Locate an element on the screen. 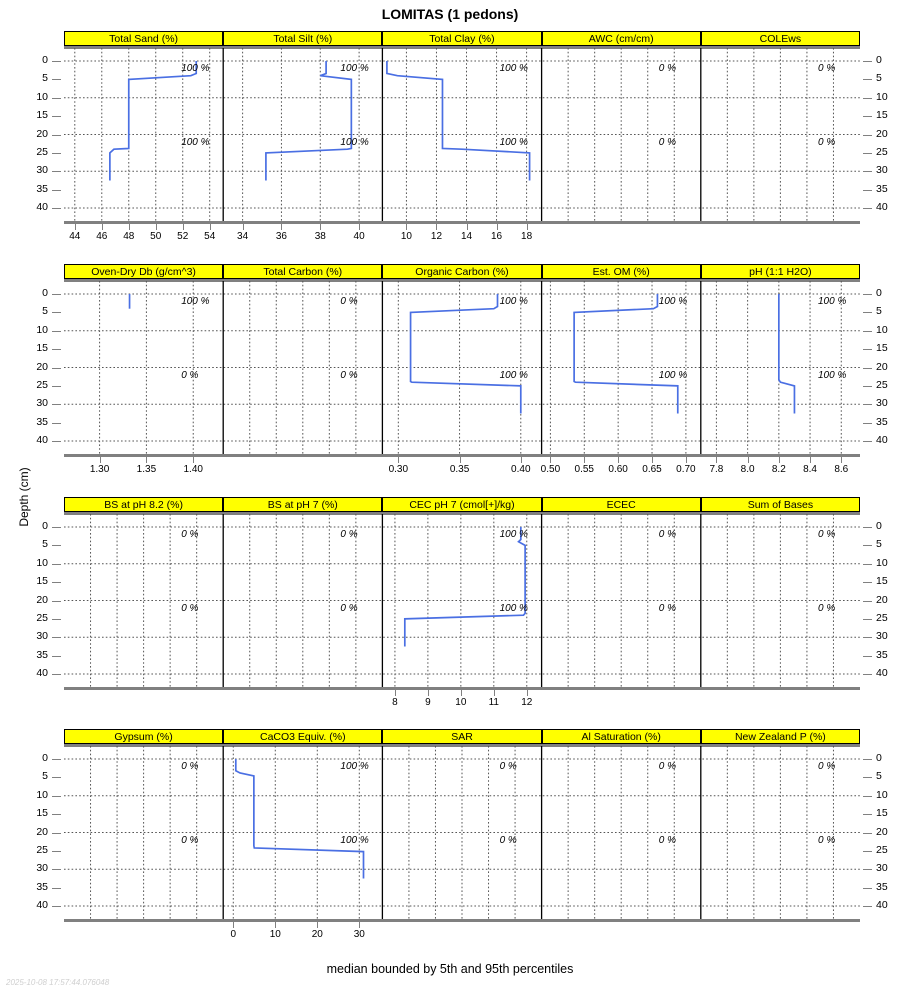 The width and height of the screenshot is (900, 1000). panel-top-pct-3-4: 0 % is located at coordinates (667, 534).